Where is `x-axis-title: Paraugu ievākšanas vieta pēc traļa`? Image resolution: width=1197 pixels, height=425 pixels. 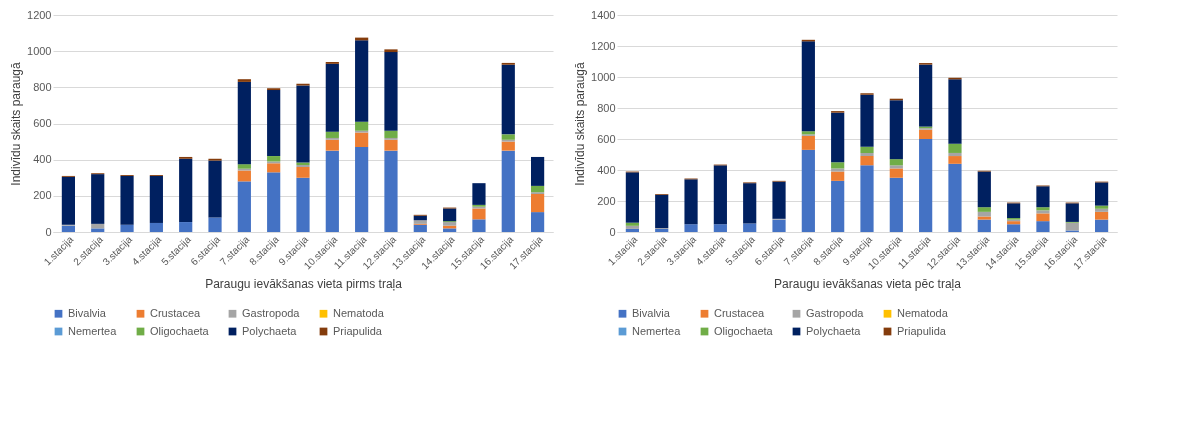 x-axis-title: Paraugu ievākšanas vieta pēc traļa is located at coordinates (868, 284).